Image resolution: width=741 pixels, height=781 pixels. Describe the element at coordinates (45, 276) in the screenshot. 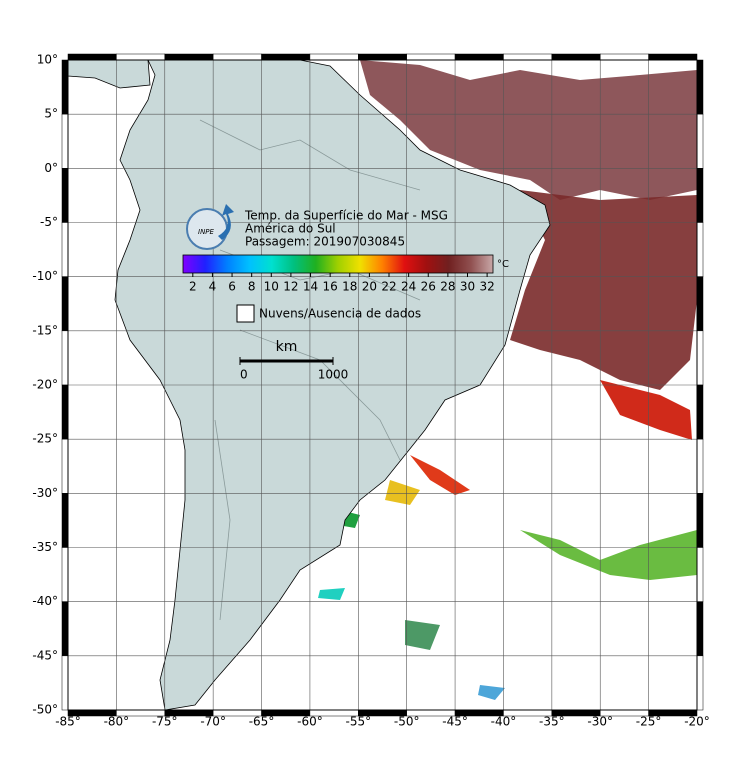

I see `lat-tick-label: -10°` at that location.